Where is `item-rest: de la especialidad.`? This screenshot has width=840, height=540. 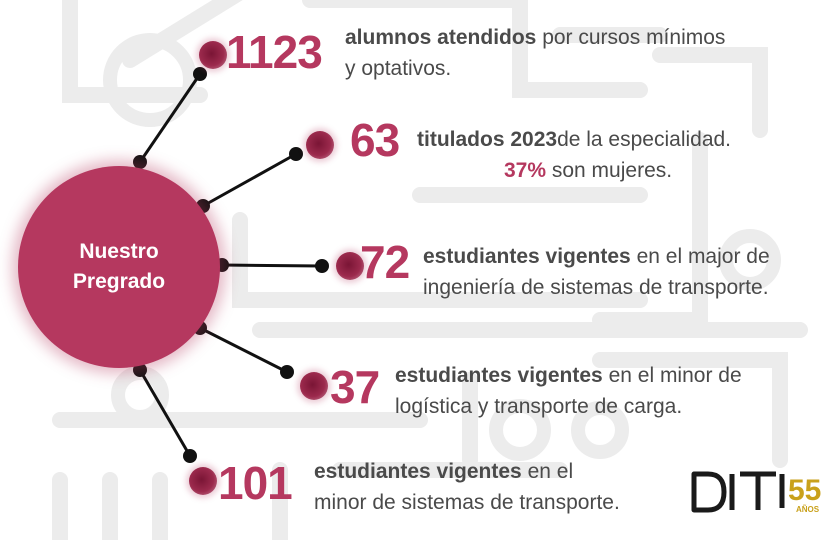
item-rest: de la especialidad. is located at coordinates (644, 139).